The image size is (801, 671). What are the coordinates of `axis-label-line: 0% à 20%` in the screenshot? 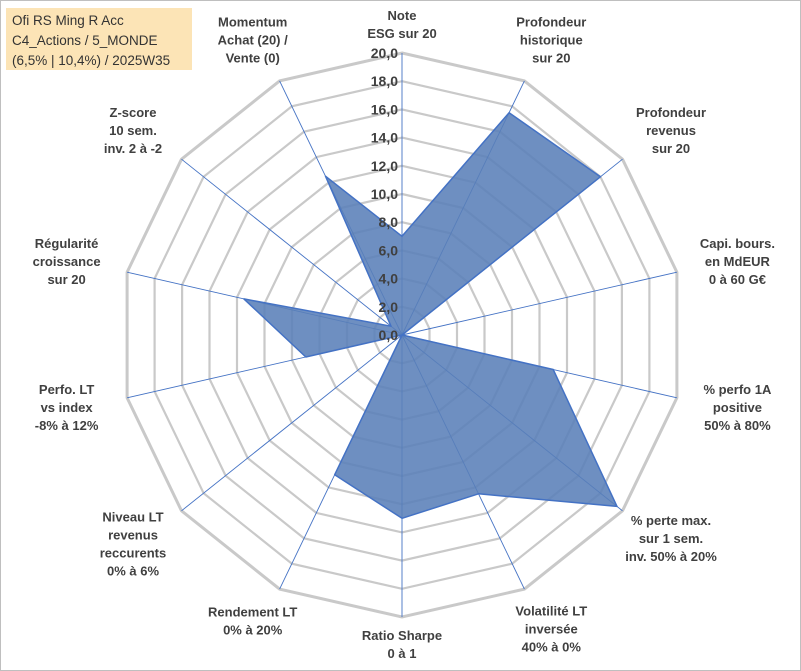 It's located at (253, 630).